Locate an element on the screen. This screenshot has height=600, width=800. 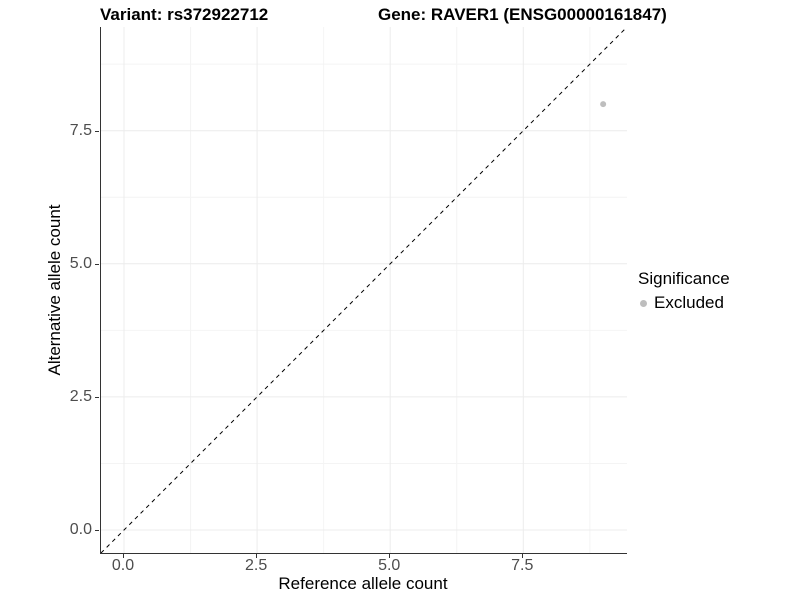
y-tick-label: 7.5 is located at coordinates (80, 130).